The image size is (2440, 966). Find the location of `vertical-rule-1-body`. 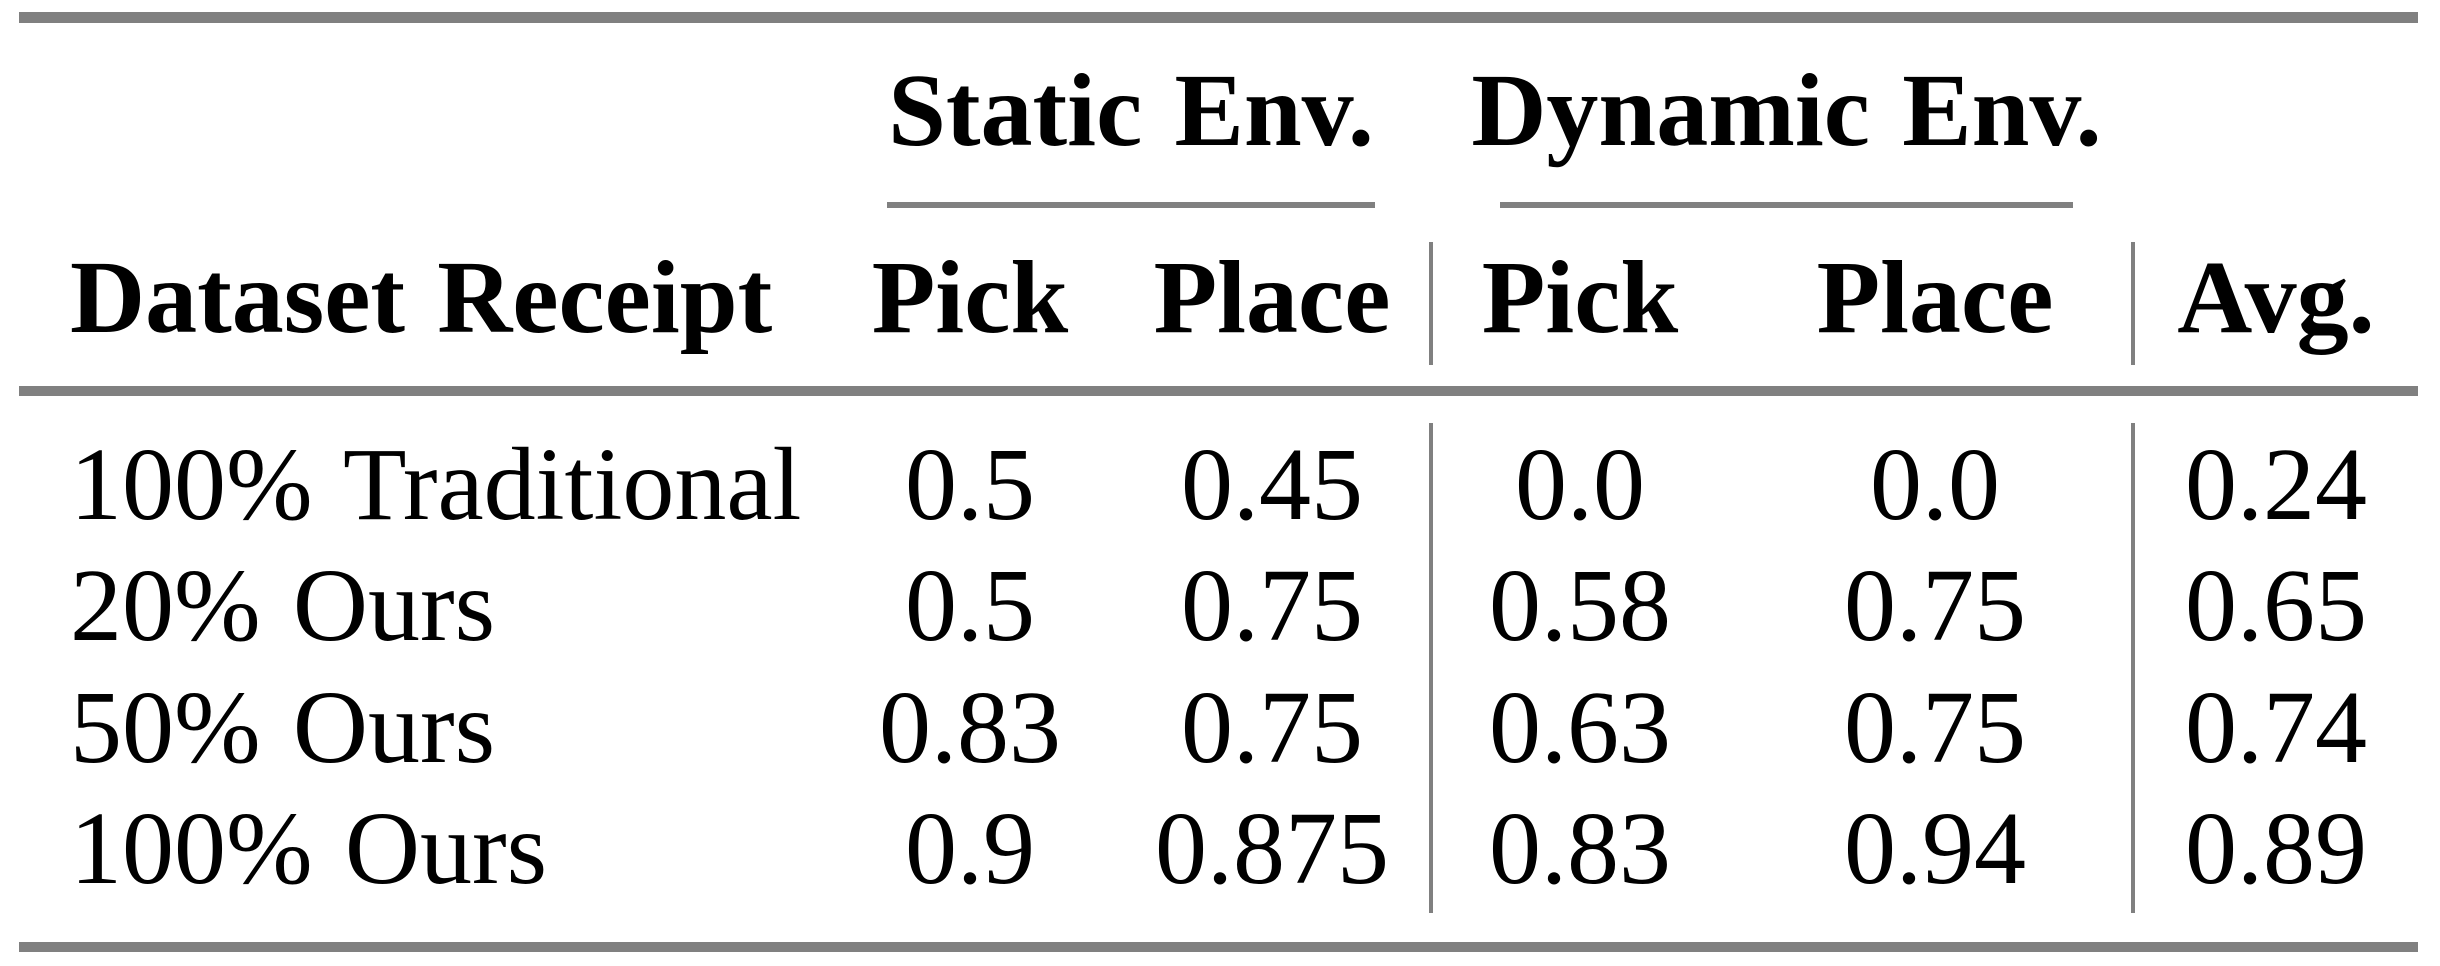

vertical-rule-1-body is located at coordinates (1431, 668).